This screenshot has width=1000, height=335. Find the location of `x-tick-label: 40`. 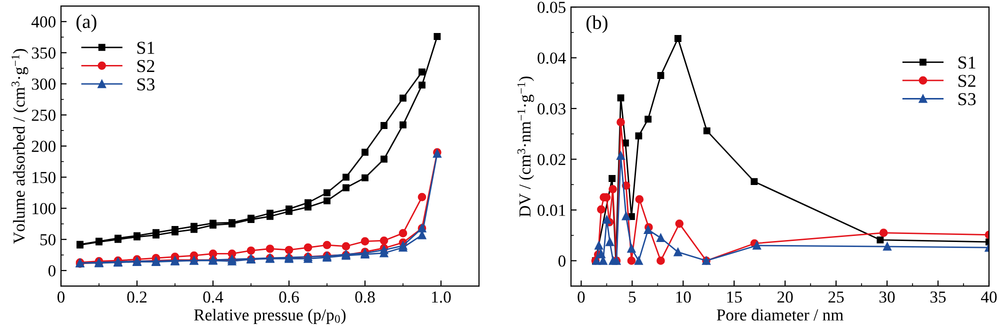

x-tick-label: 40 is located at coordinates (988, 297).